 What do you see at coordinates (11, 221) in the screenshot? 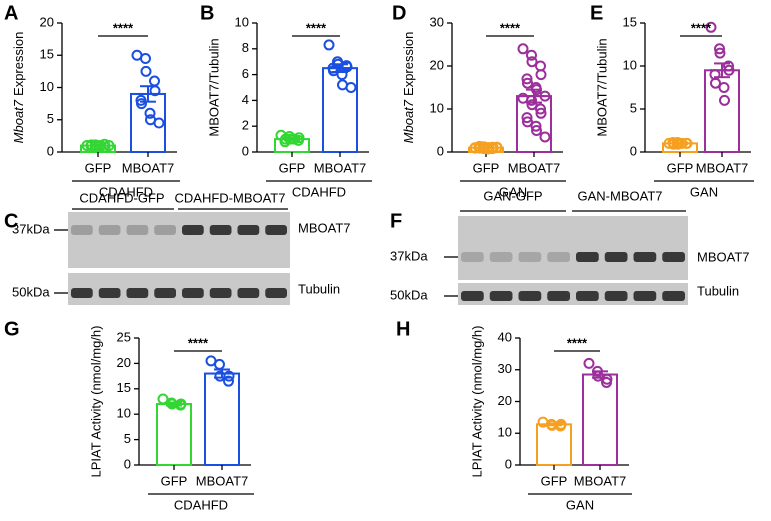
I see `panel-letter: C` at bounding box center [11, 221].